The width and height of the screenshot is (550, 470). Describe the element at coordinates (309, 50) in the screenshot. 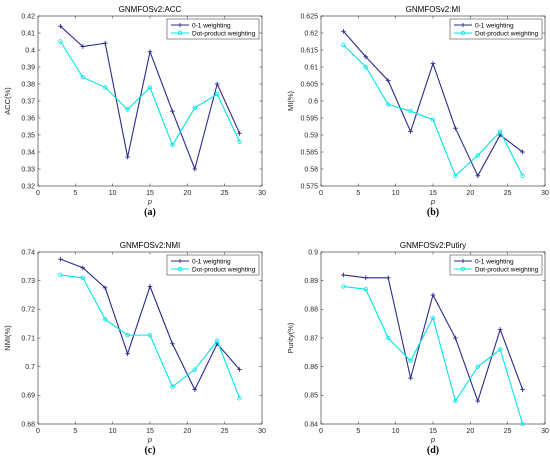

I see `y-tick-label: 0.615` at that location.